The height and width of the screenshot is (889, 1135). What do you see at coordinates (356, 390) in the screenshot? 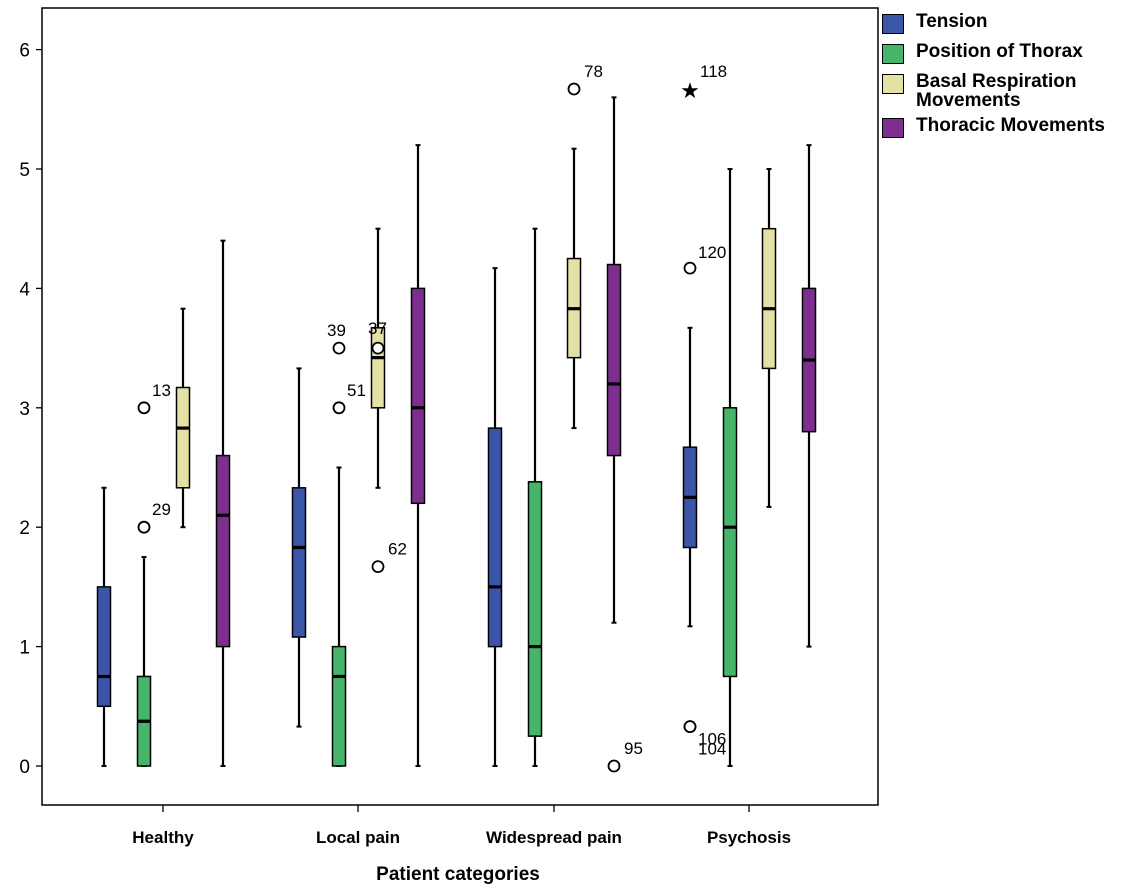
I see `outlier-label: 51` at bounding box center [356, 390].